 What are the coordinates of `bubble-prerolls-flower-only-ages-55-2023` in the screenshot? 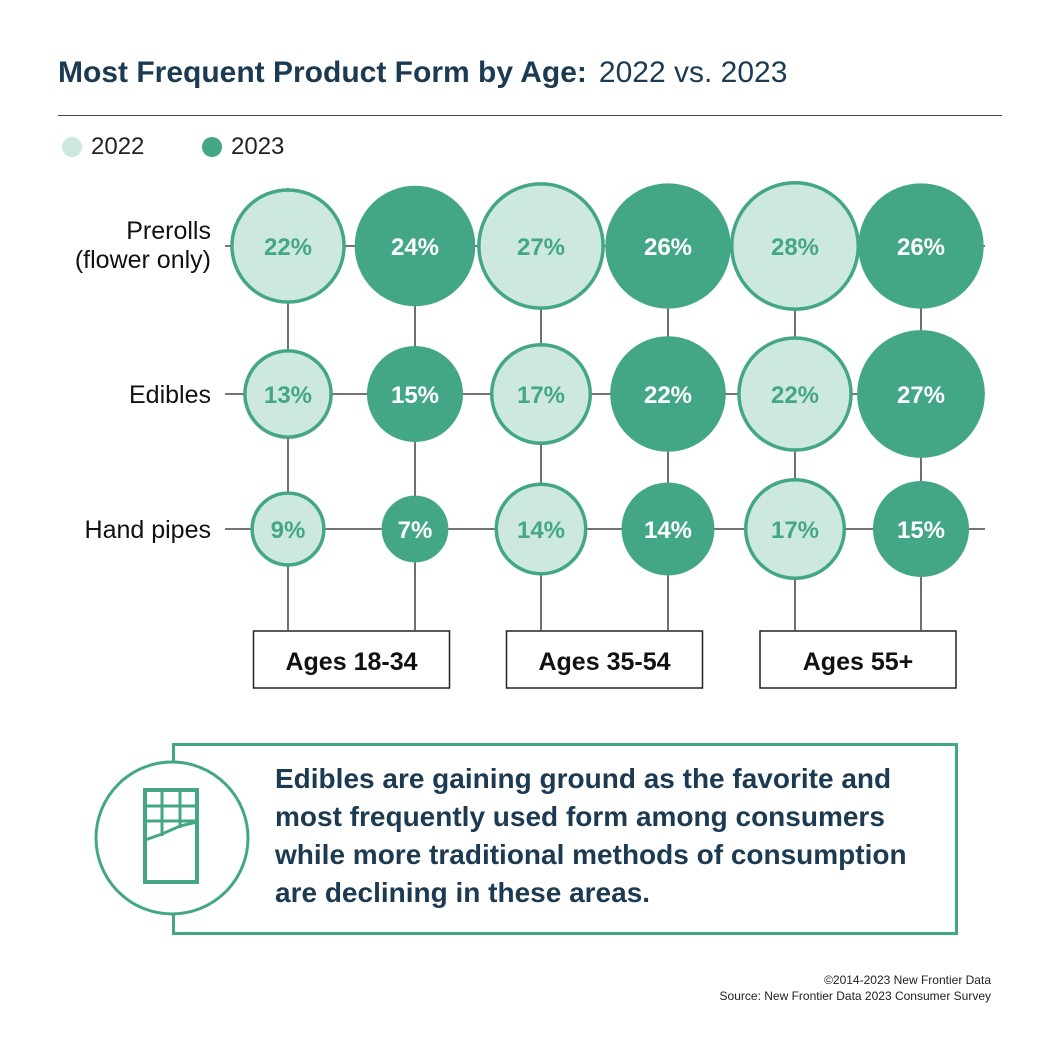 It's located at (921, 246).